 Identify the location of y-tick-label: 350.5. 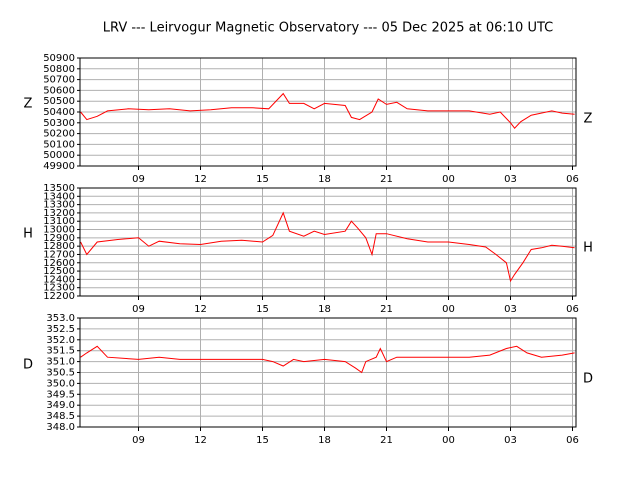
(60, 373).